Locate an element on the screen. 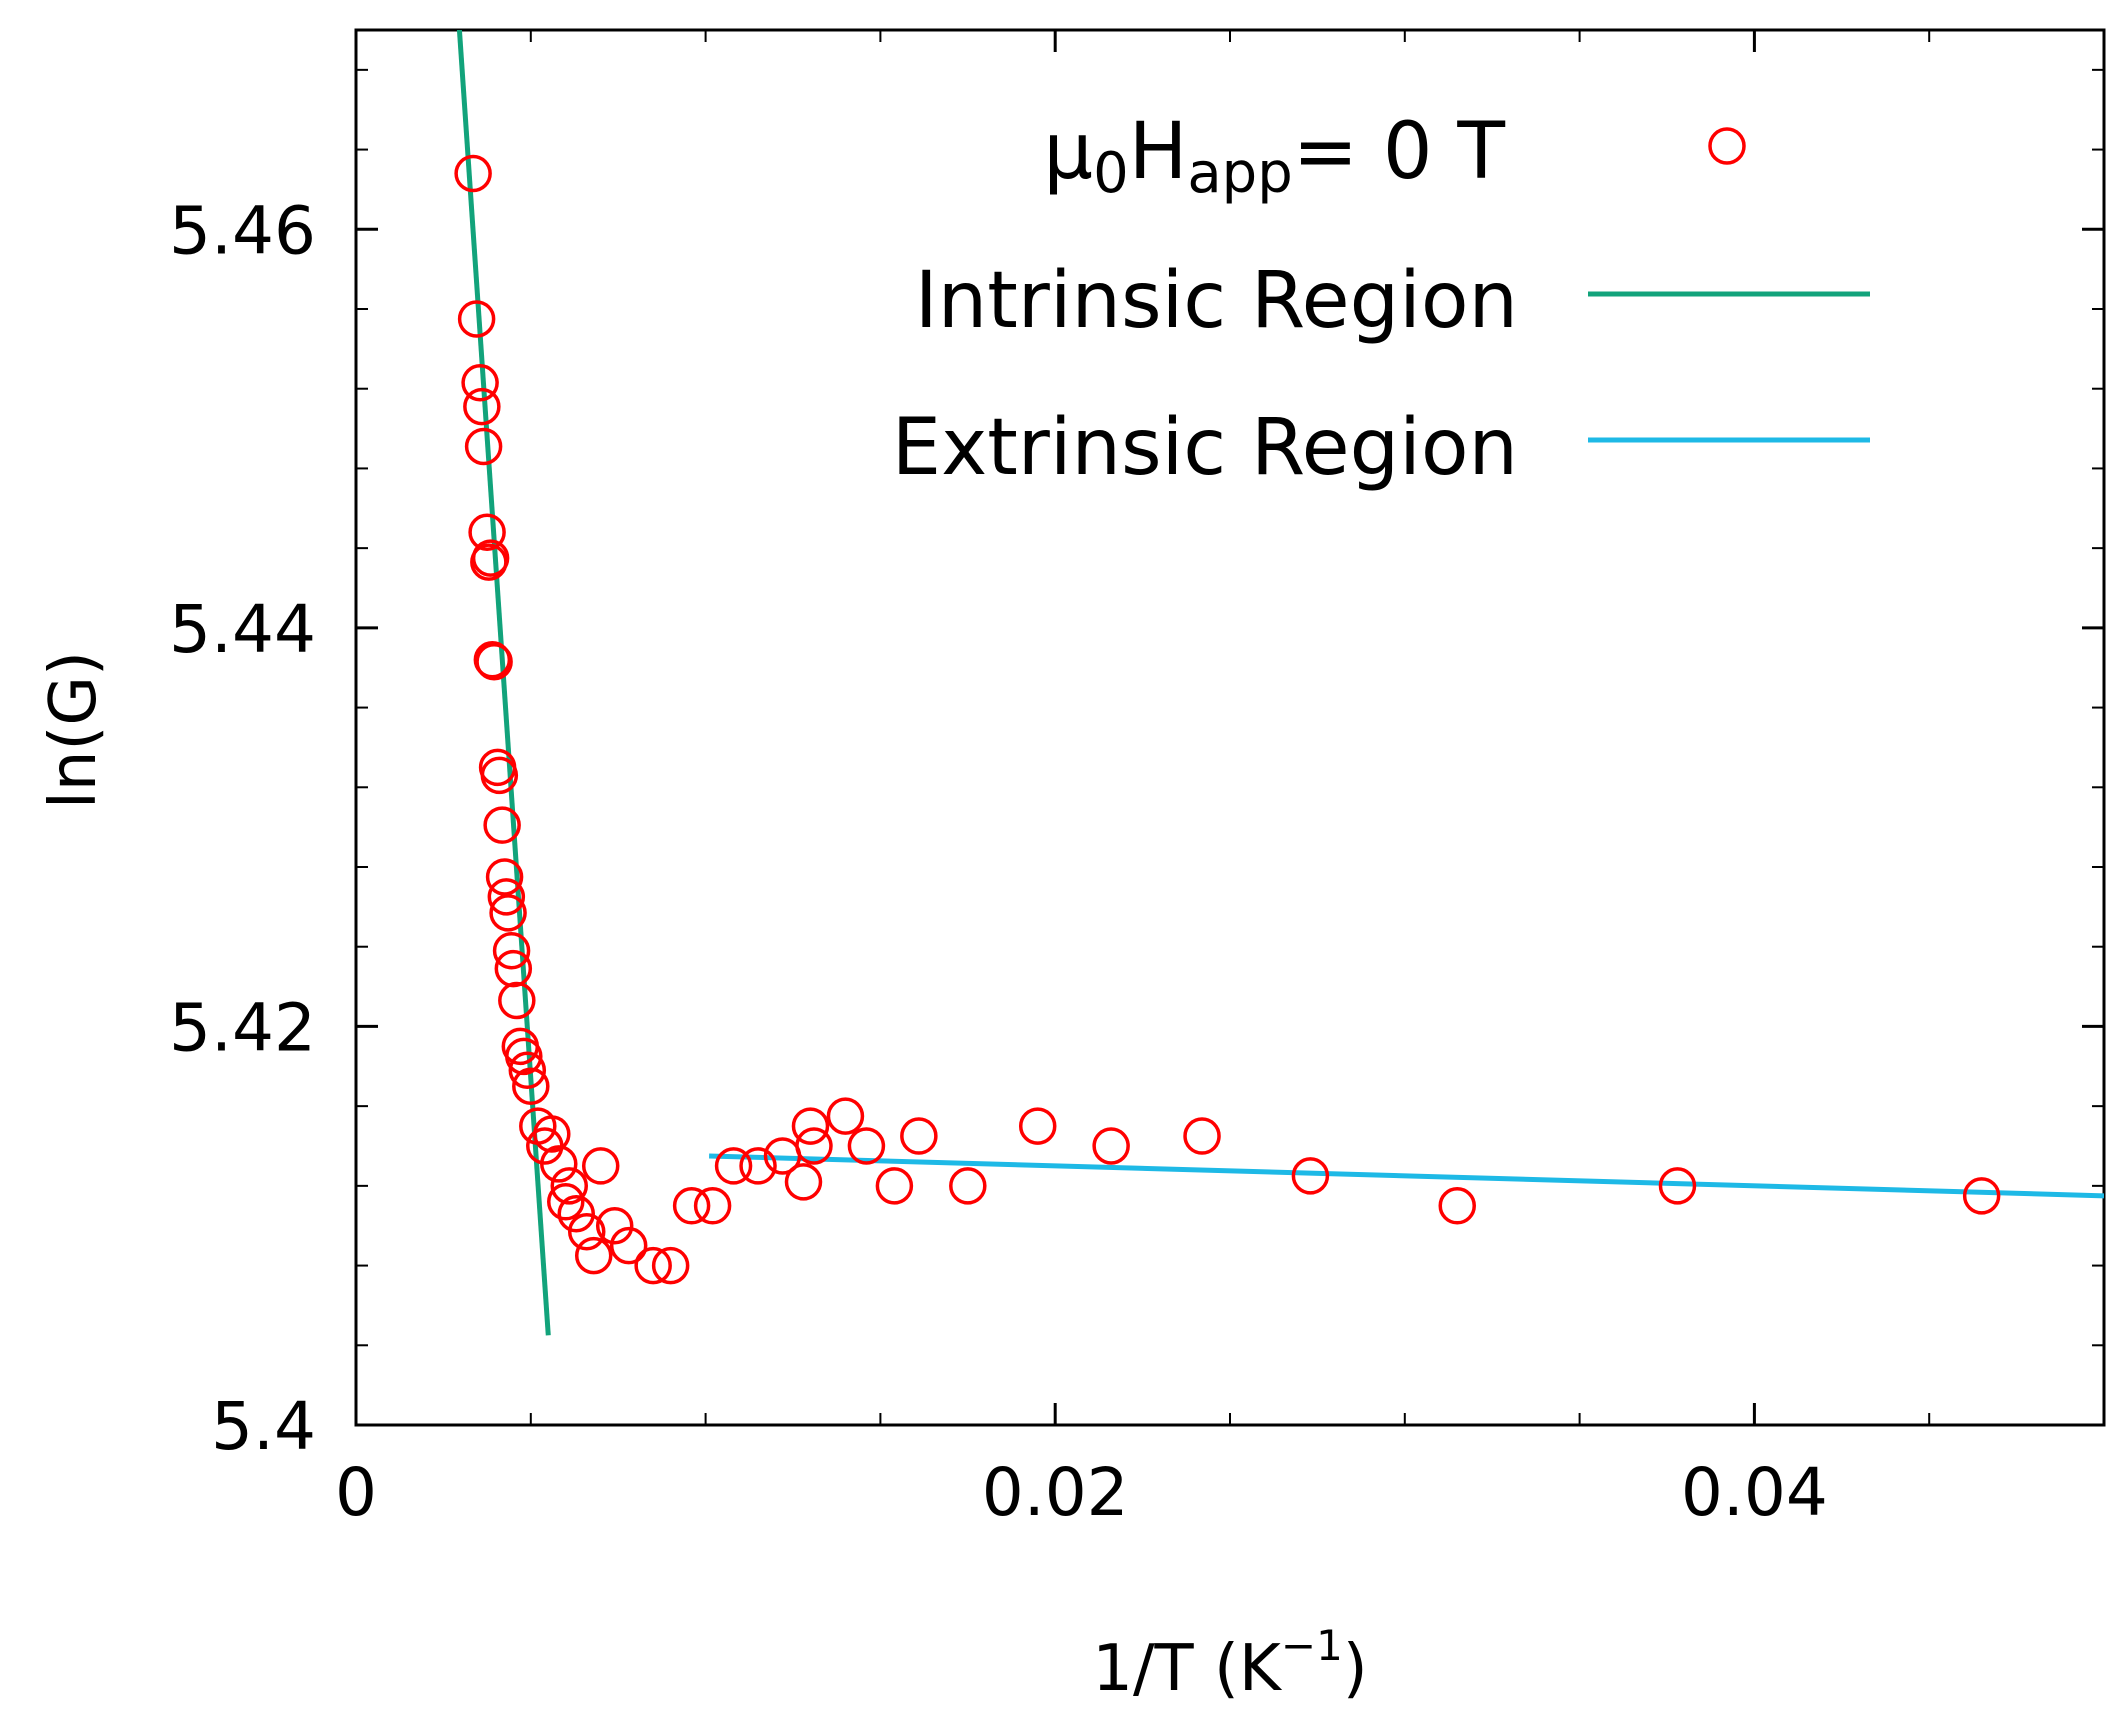 The height and width of the screenshot is (1712, 2126). x-axis-title-superscript: −1 is located at coordinates (1312, 1645).